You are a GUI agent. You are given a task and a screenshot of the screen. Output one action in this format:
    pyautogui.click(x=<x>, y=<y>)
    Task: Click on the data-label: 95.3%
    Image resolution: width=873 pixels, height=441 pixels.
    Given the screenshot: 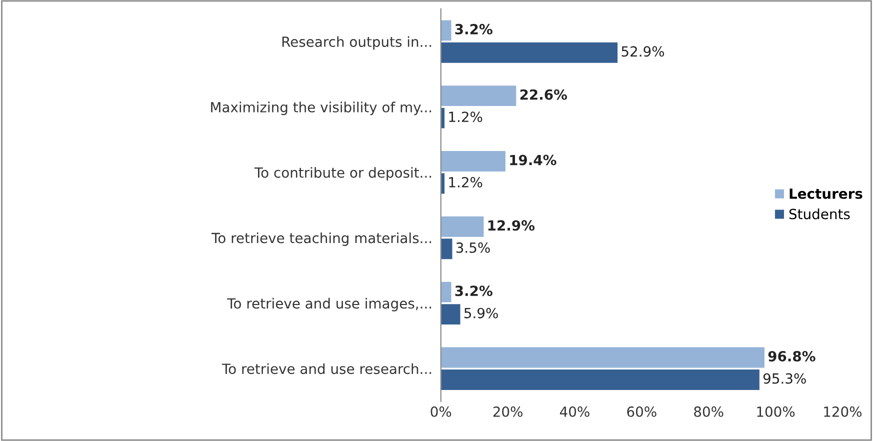 What is the action you would take?
    pyautogui.click(x=784, y=378)
    